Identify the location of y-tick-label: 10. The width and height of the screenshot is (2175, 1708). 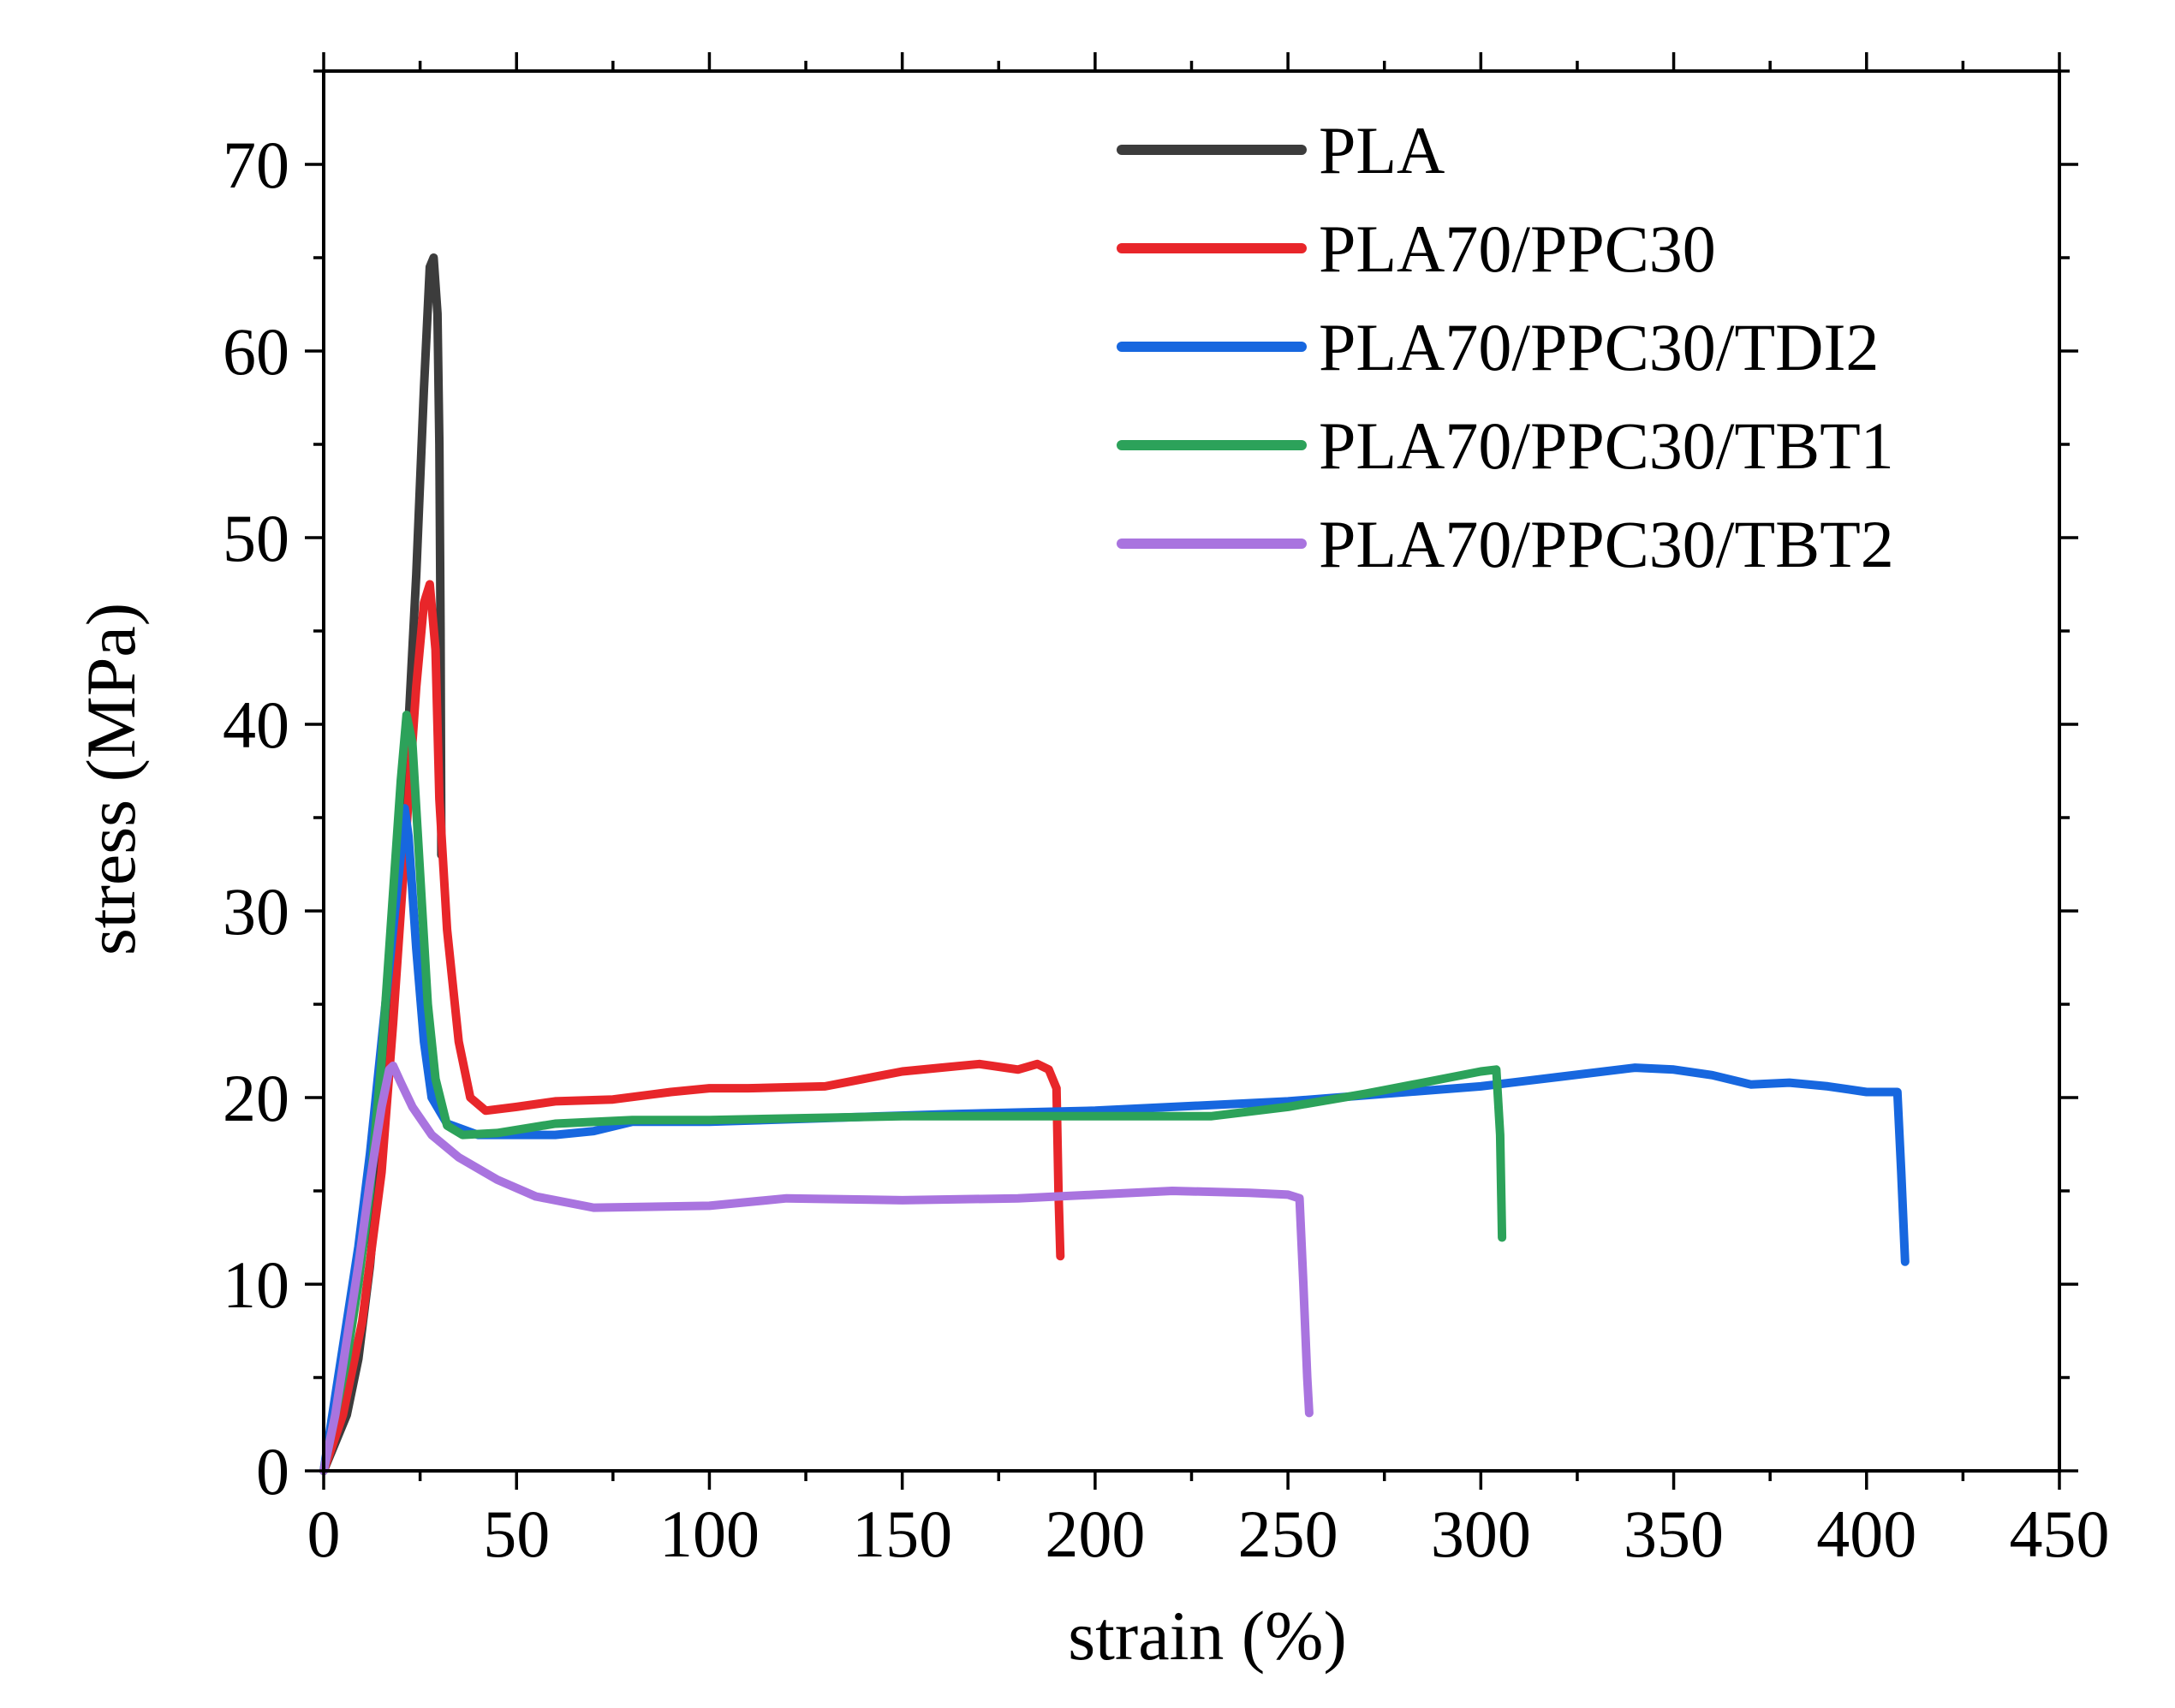
(256, 1284).